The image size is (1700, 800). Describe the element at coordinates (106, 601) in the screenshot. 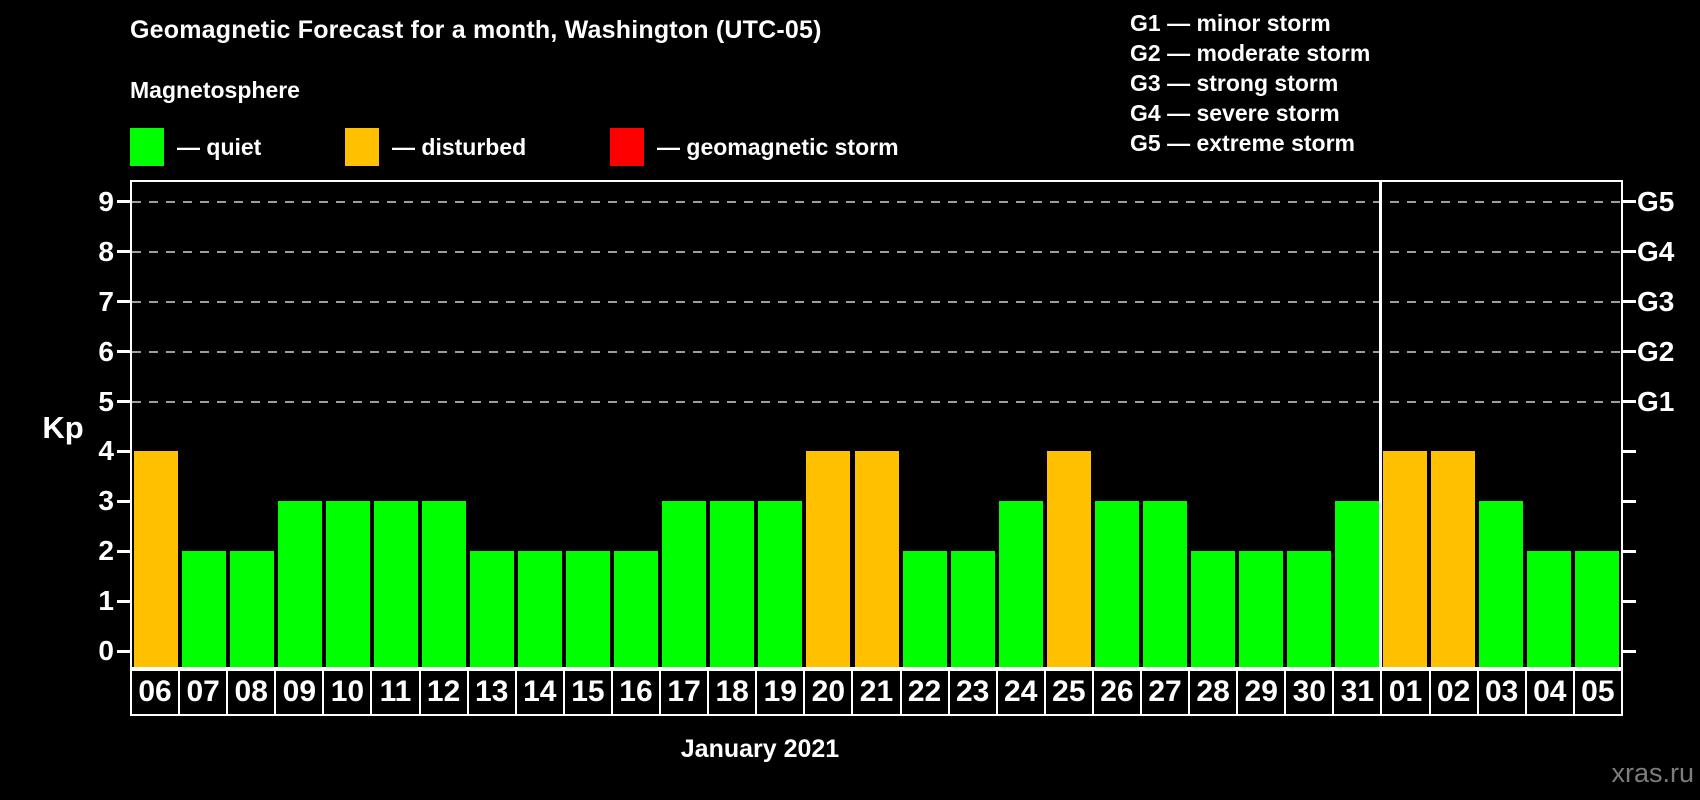

I see `y-tick-label-1: 1` at that location.